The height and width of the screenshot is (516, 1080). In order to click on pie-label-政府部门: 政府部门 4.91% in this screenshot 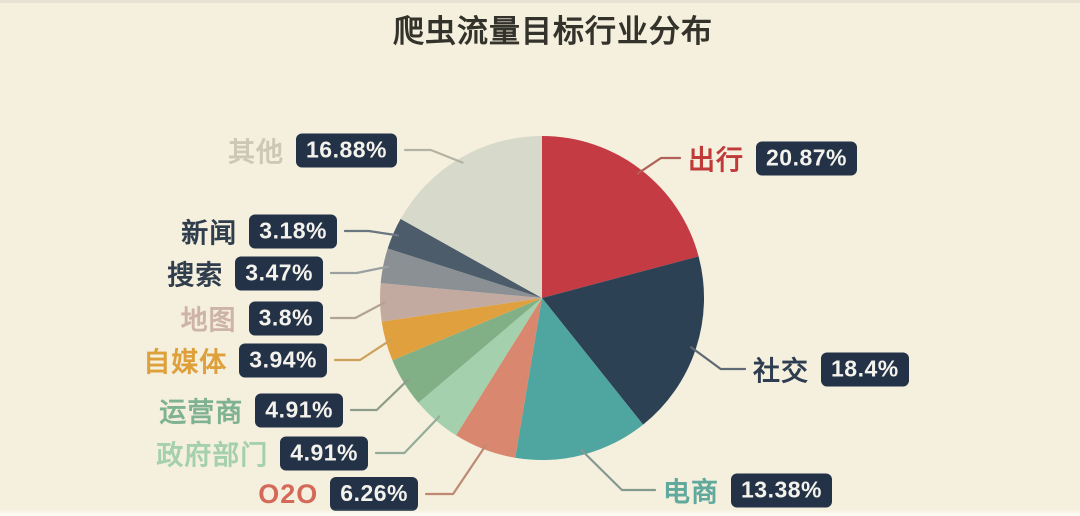, I will do `click(262, 453)`.